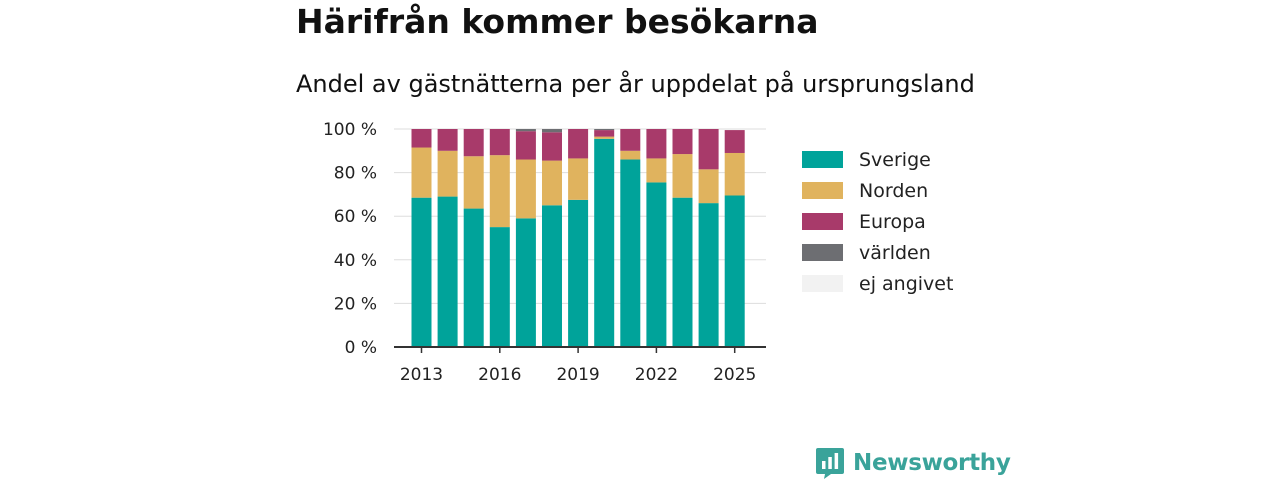 Image resolution: width=1280 pixels, height=480 pixels. What do you see at coordinates (355, 217) in the screenshot?
I see `y-tick-label: 60 %` at bounding box center [355, 217].